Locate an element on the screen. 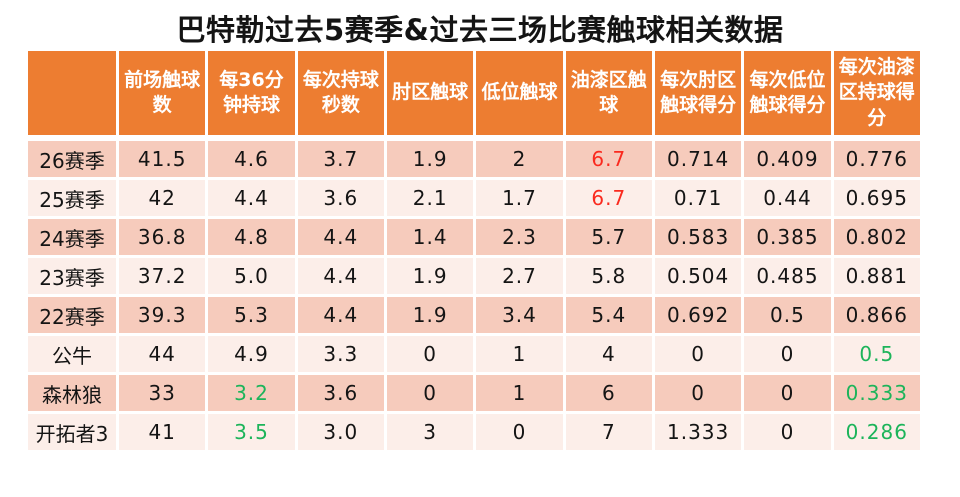  stat-cell: 3 is located at coordinates (430, 432).